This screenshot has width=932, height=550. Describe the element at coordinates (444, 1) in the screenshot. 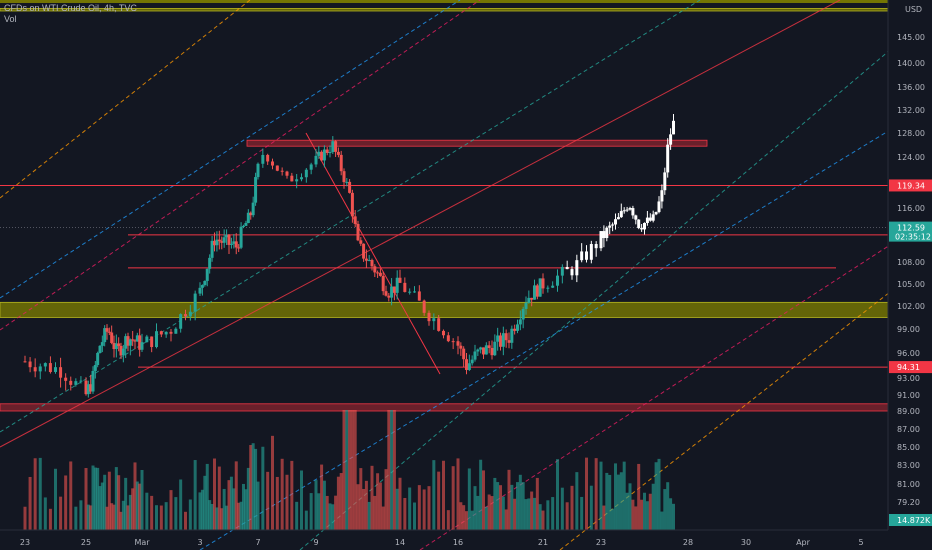

I see `olive-zone-top` at that location.